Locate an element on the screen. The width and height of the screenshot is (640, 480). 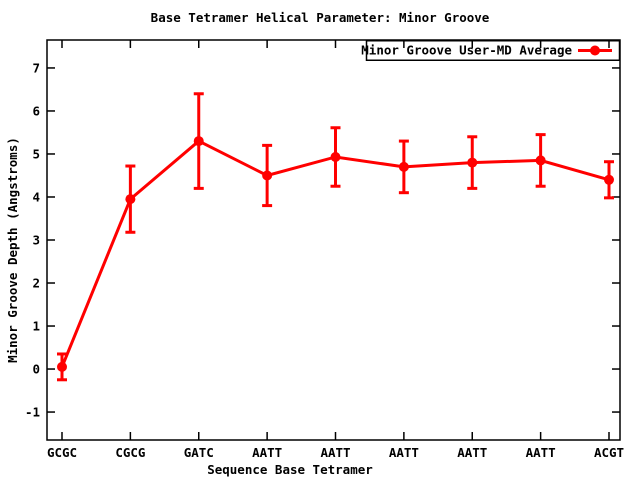
y-tick-label: 4 is located at coordinates (36, 196).